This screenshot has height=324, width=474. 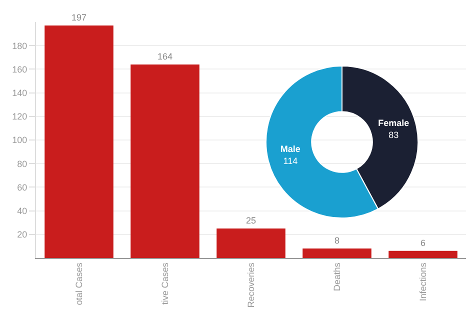 What do you see at coordinates (22, 211) in the screenshot?
I see `y-tick-label: 40` at bounding box center [22, 211].